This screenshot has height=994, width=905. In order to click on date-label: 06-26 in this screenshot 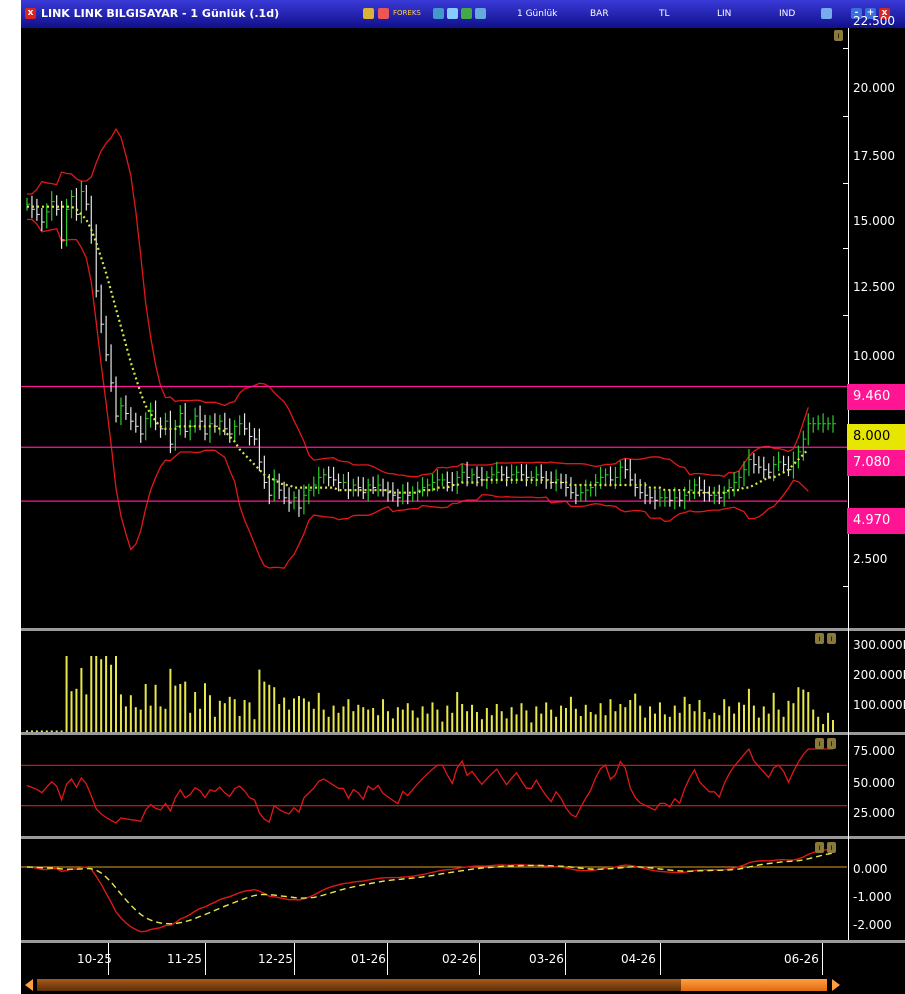, I will do `click(801, 959)`.